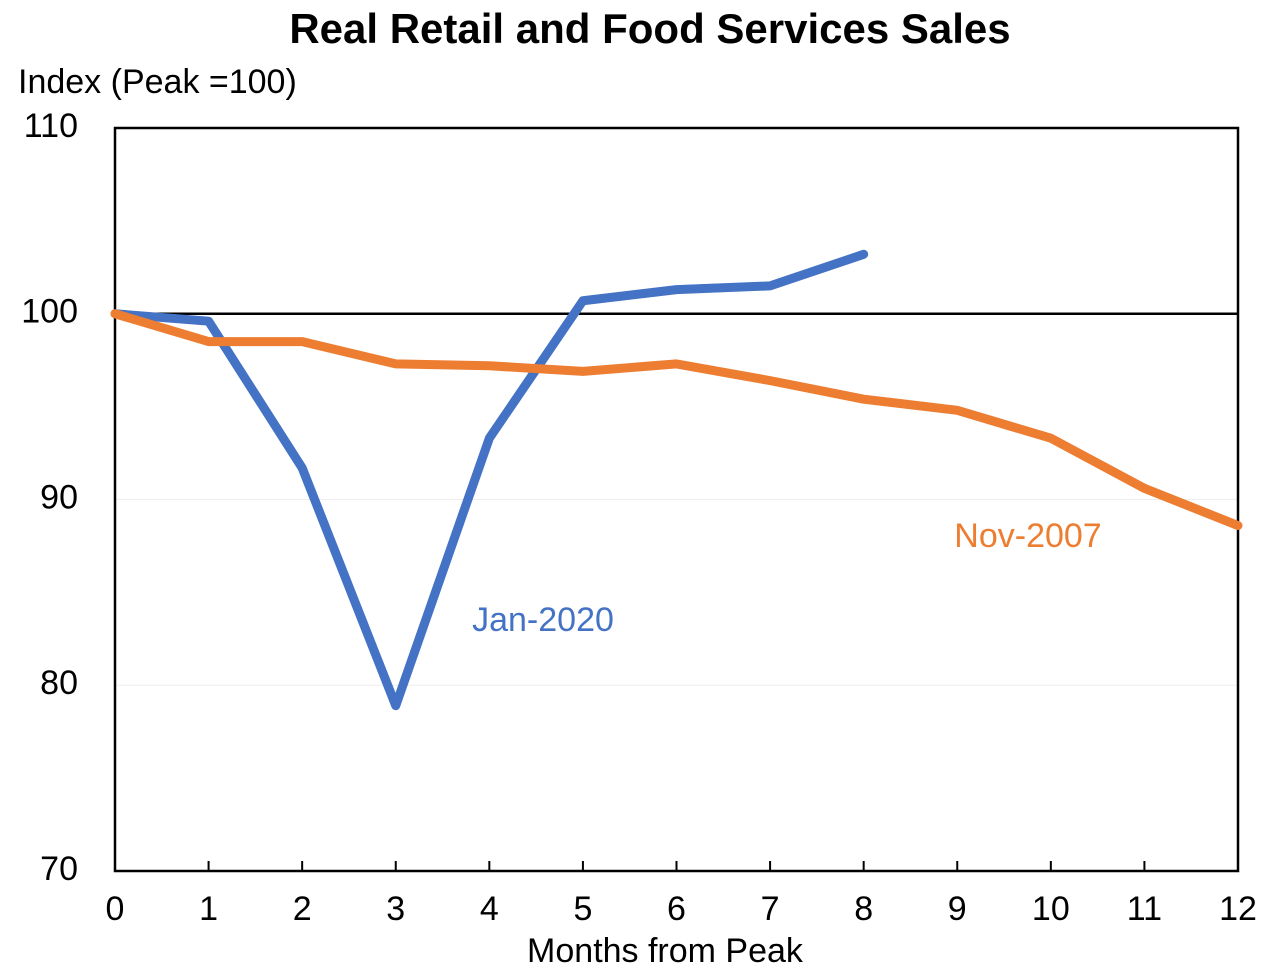  I want to click on y-axis-label: Index (Peak =100), so click(157, 82).